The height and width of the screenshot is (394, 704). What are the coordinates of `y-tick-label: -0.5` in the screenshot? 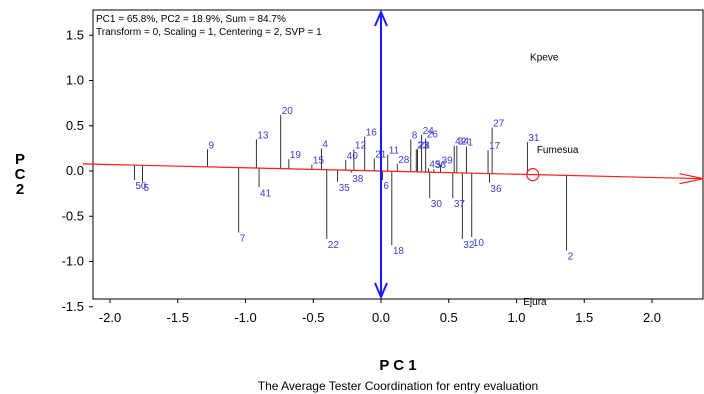 It's located at (73, 215).